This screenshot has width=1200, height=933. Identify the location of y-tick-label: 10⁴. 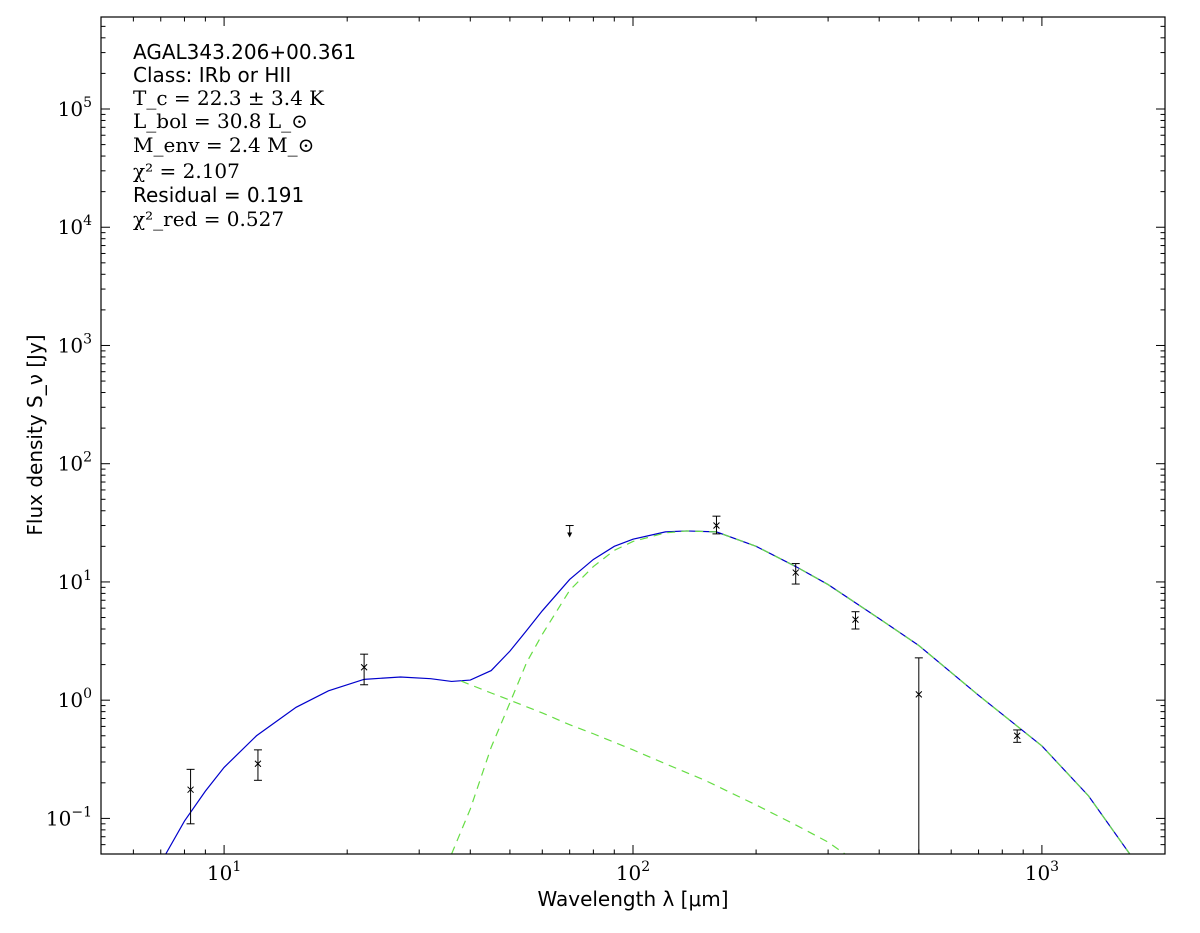
(75, 226).